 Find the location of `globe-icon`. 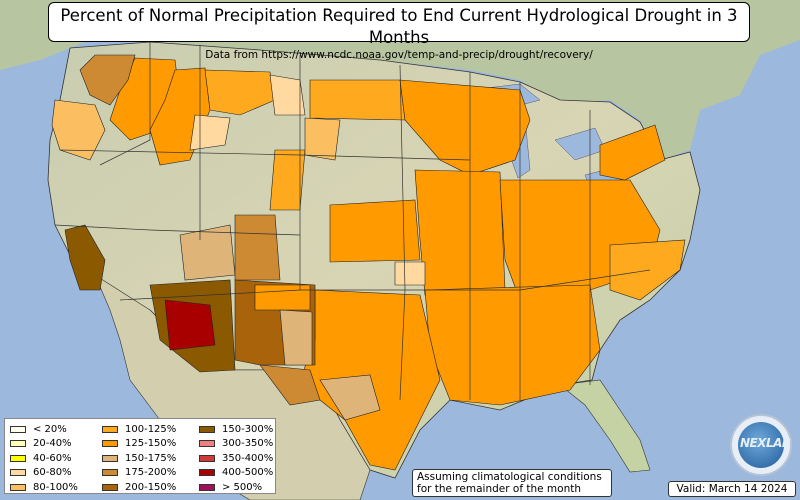

globe-icon is located at coordinates (761, 445).